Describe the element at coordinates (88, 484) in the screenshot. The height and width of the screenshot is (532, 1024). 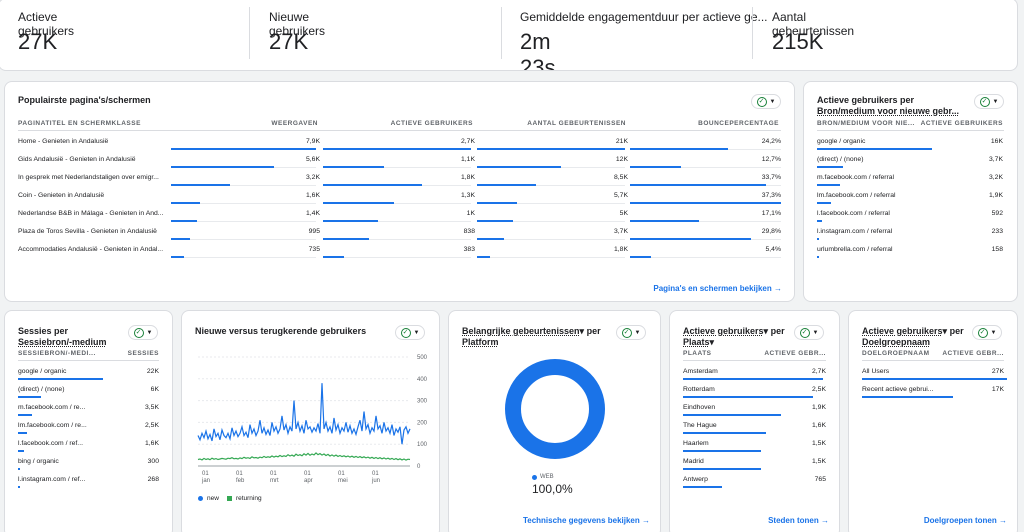
I see `table-row: l.instagram.com / ref... 268` at that location.